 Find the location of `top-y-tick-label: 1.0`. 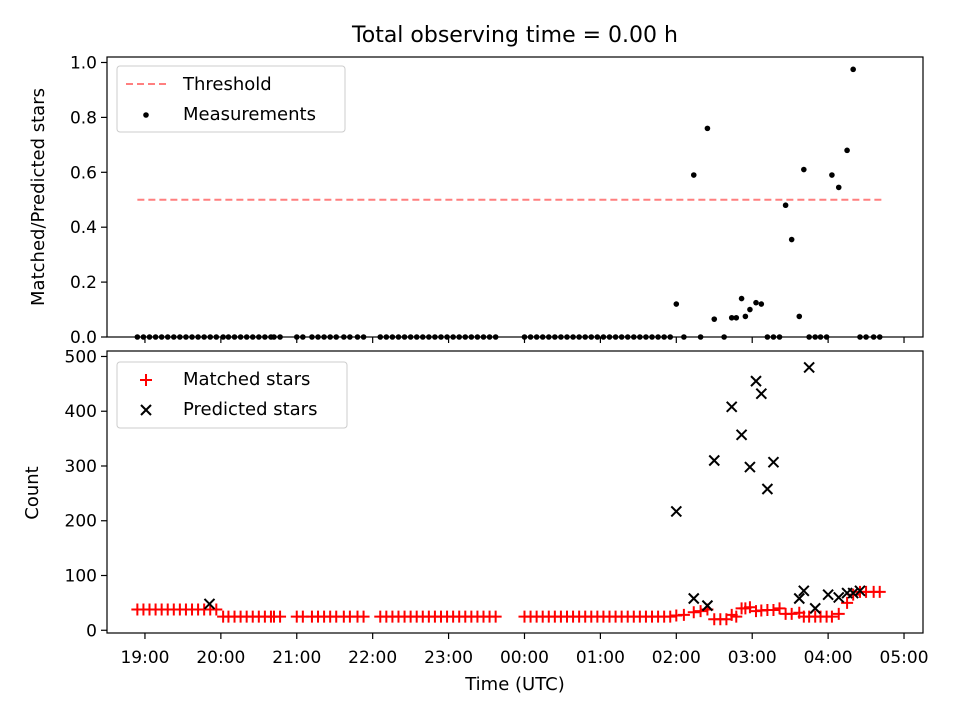

top-y-tick-label: 1.0 is located at coordinates (83, 63).